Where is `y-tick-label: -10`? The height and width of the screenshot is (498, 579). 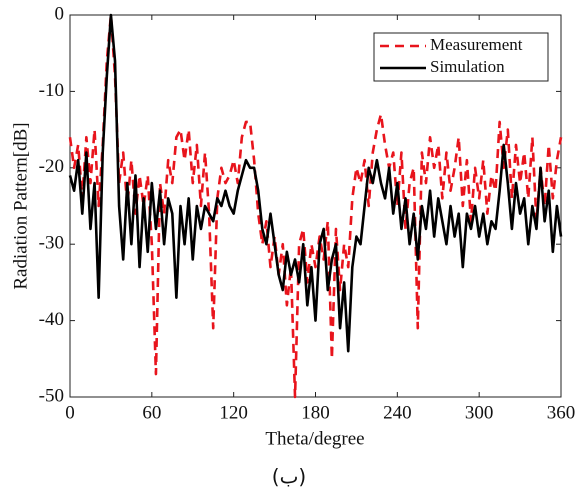 y-tick-label: -10 is located at coordinates (51, 90).